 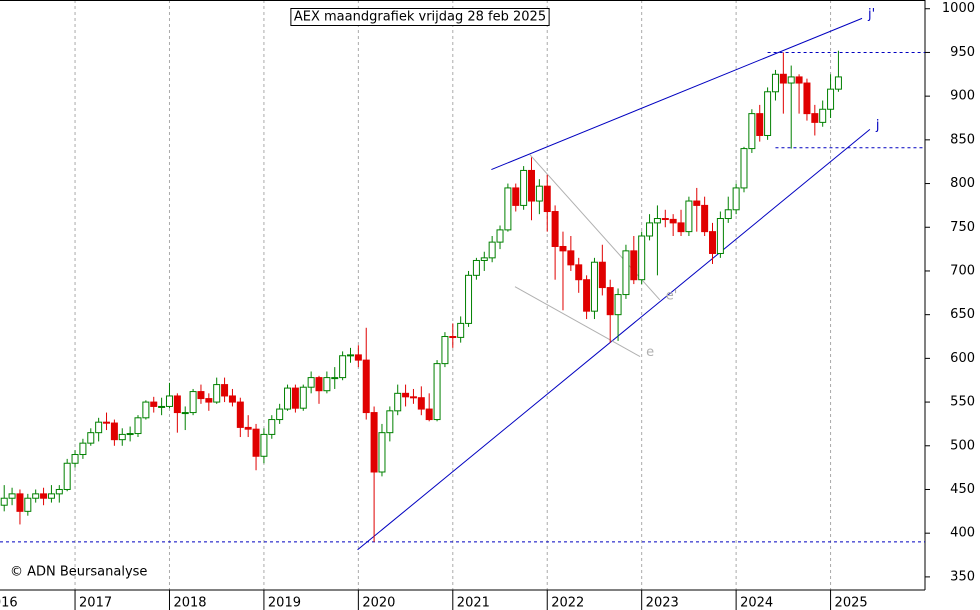 I want to click on x-tick-label: 2016, so click(x=9, y=603).